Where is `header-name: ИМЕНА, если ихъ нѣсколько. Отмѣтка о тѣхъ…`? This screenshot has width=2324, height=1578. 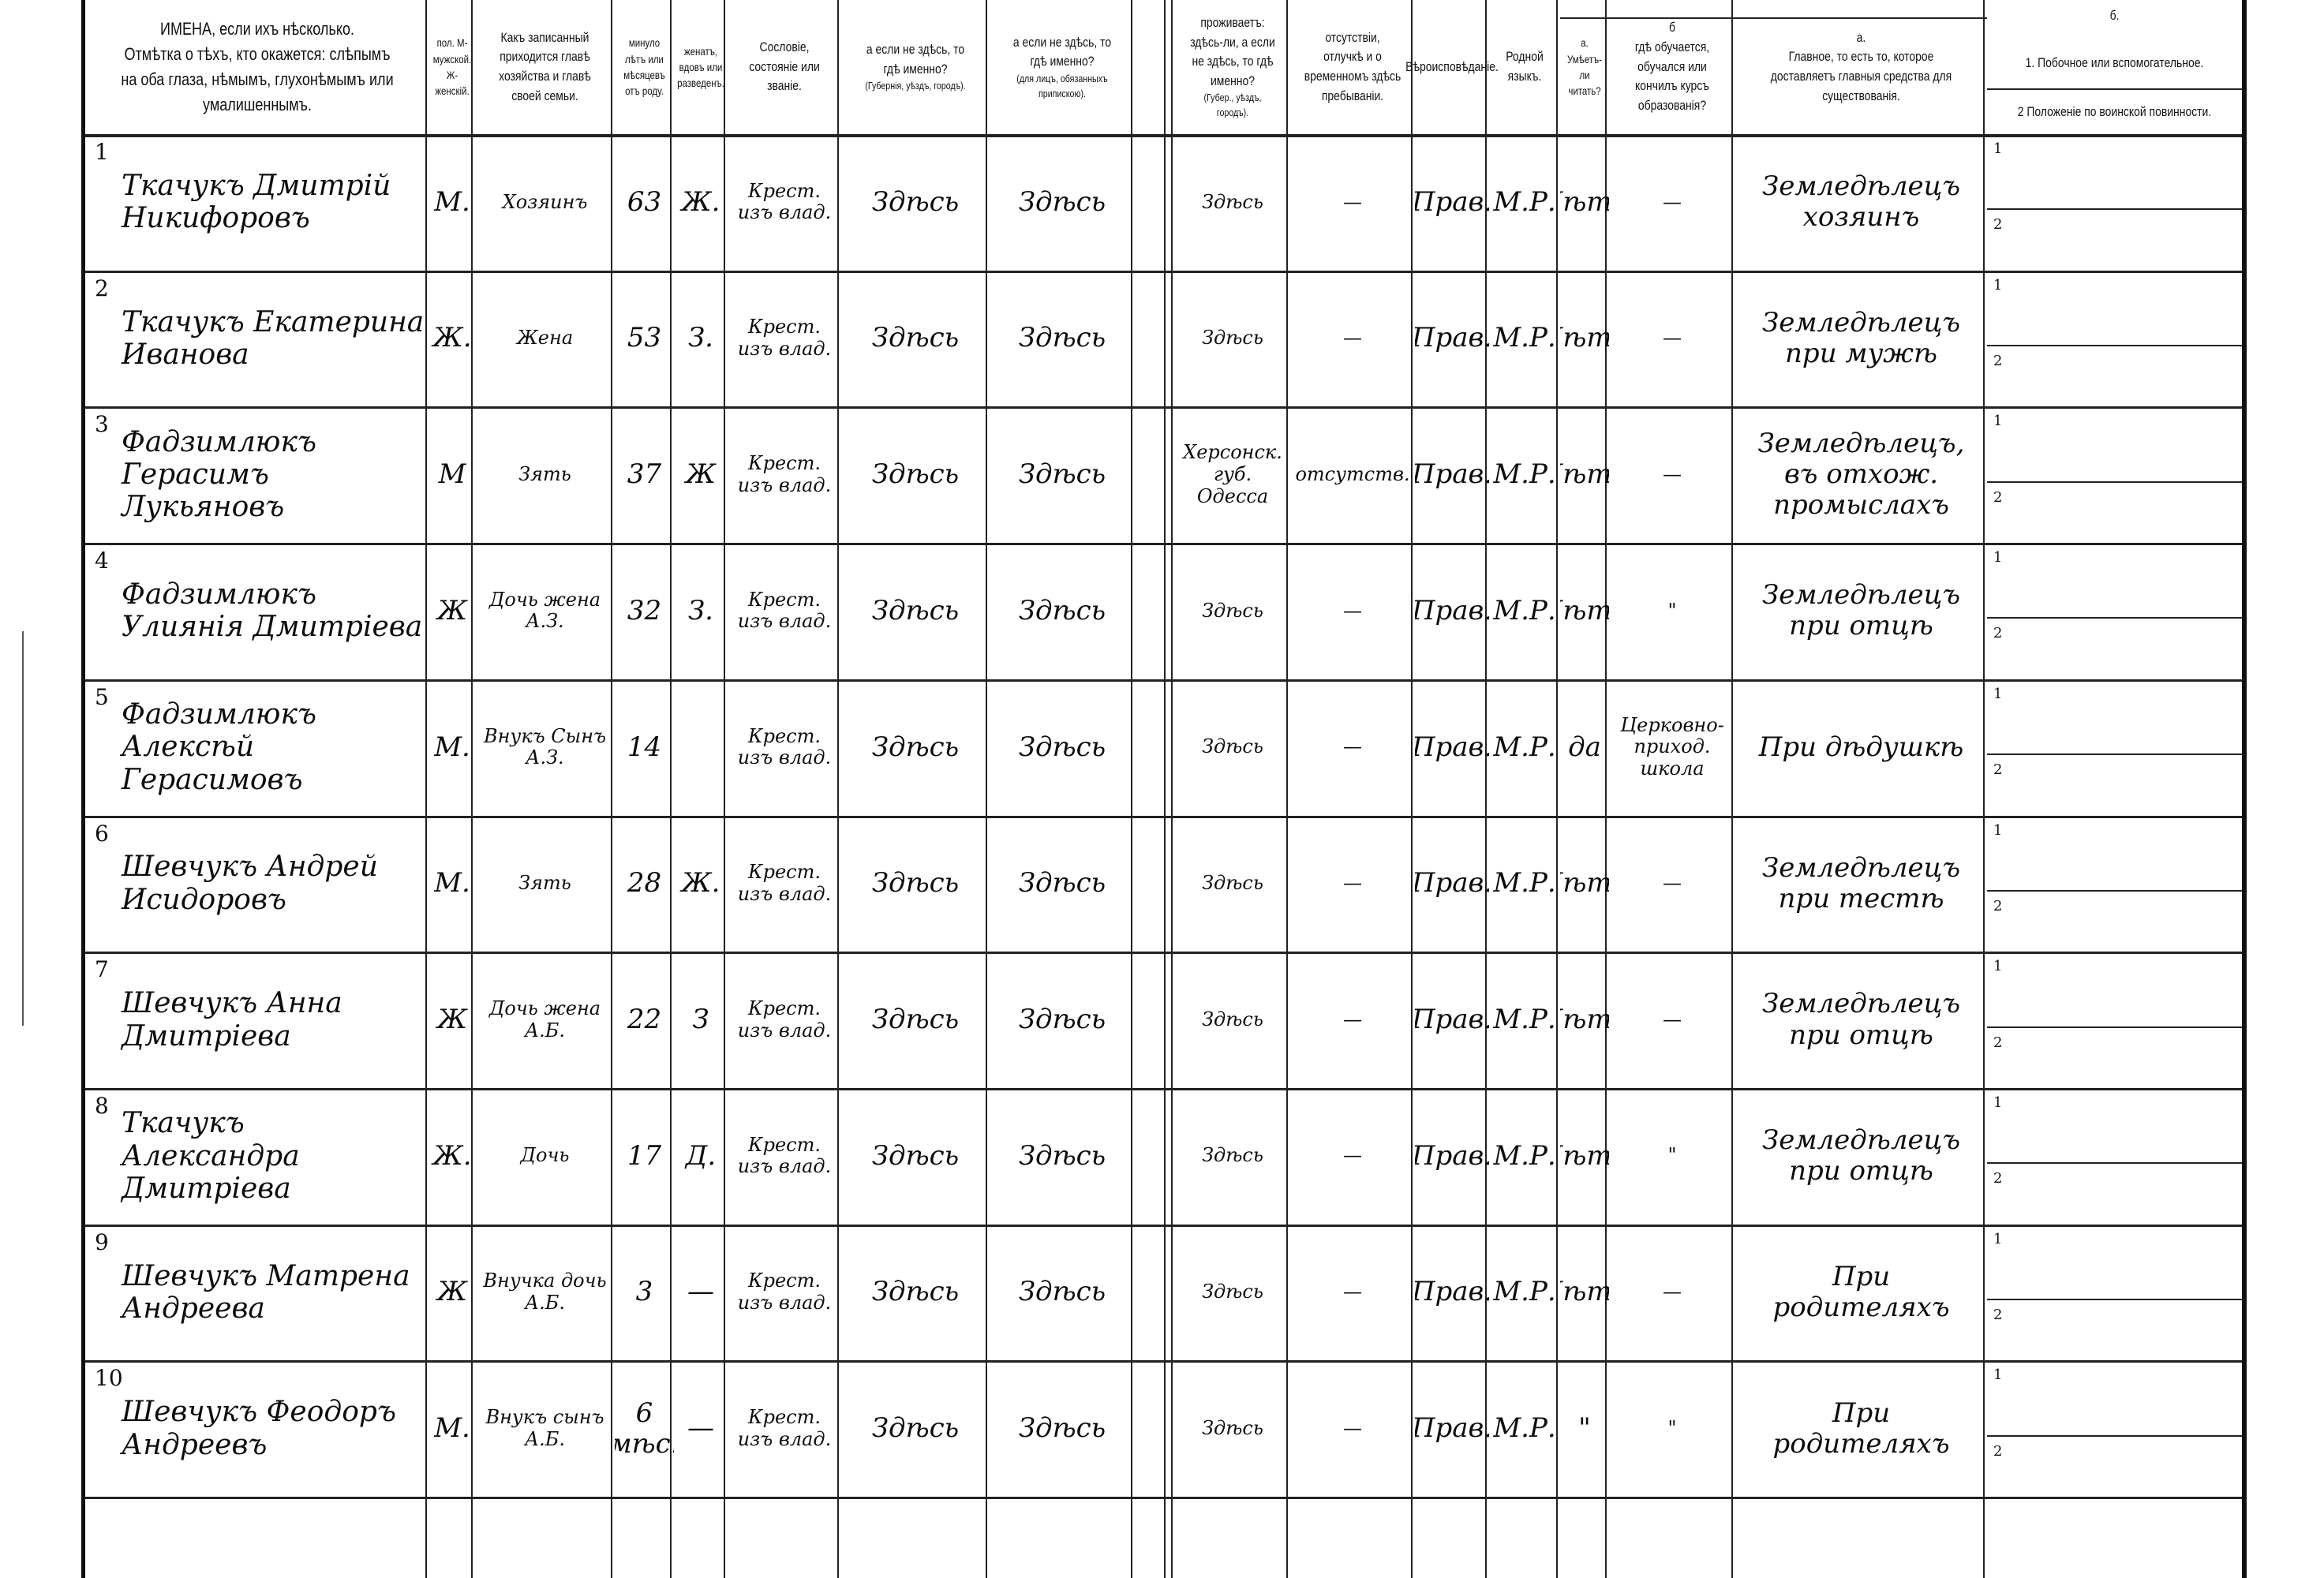
header-name: ИМЕНА, если ихъ нѣсколько. Отмѣтка о тѣхъ… is located at coordinates (257, 67).